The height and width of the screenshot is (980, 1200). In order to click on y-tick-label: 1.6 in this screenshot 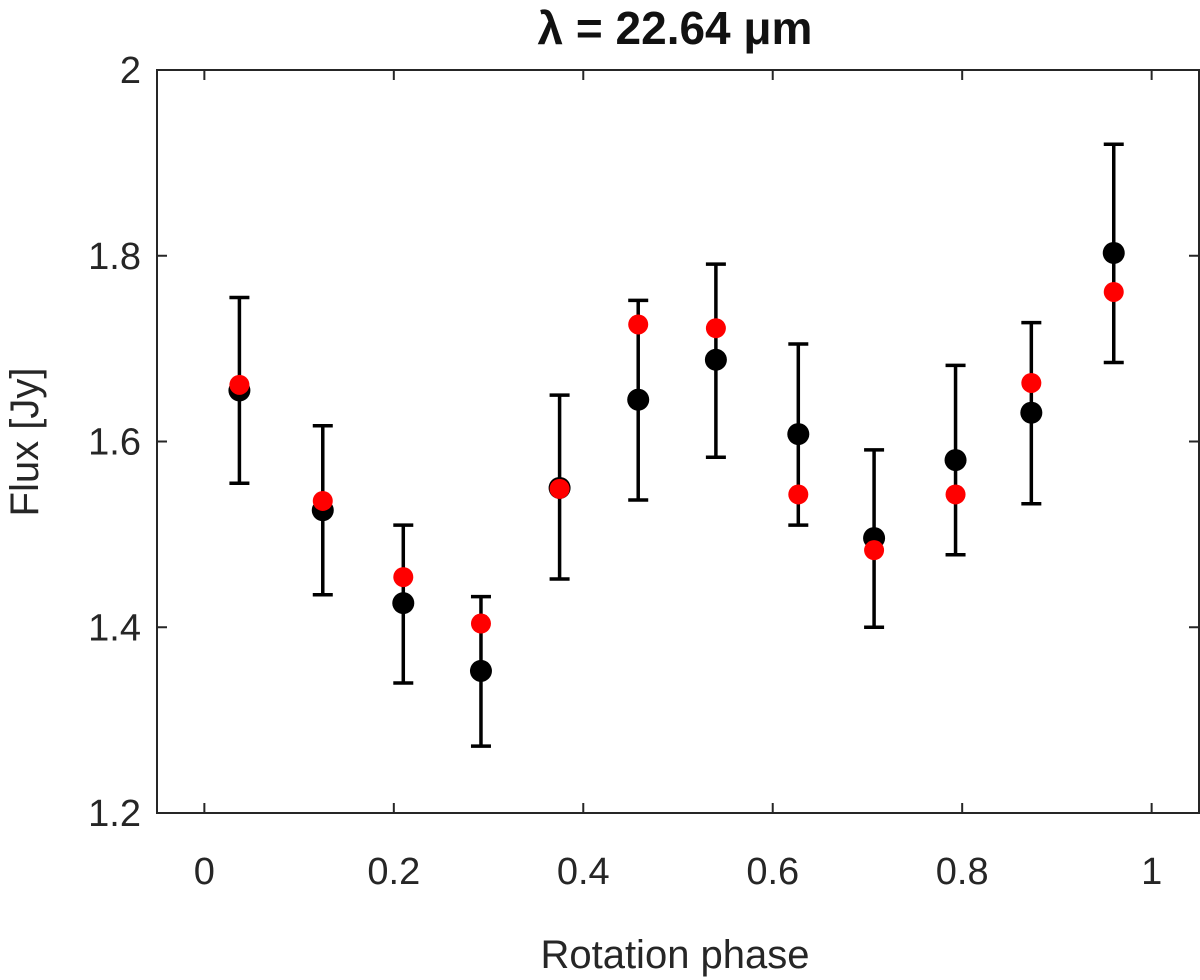, I will do `click(114, 443)`.